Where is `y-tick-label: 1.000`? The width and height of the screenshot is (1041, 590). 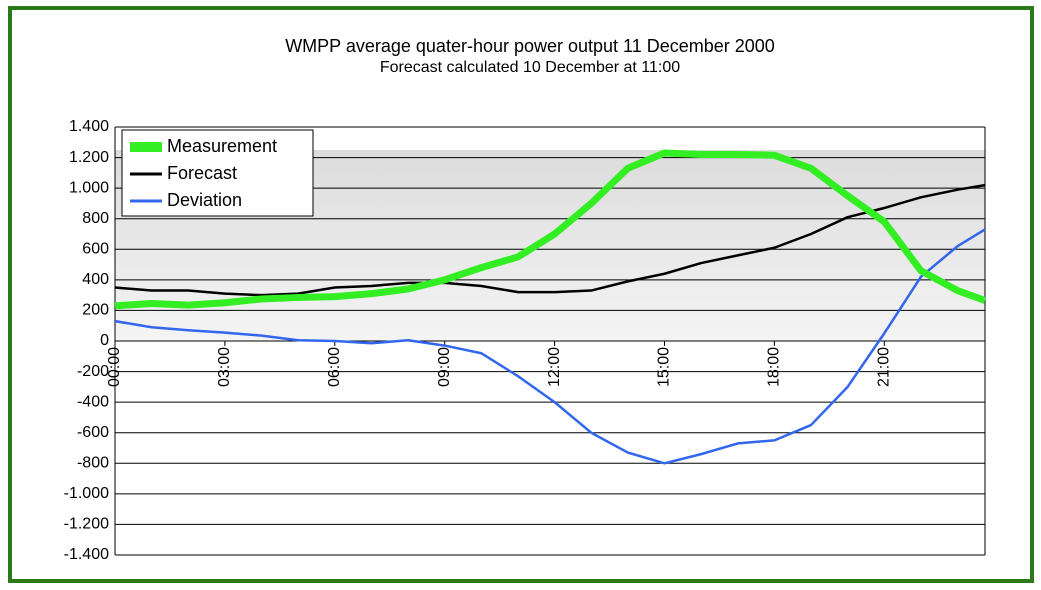 y-tick-label: 1.000 is located at coordinates (89, 187).